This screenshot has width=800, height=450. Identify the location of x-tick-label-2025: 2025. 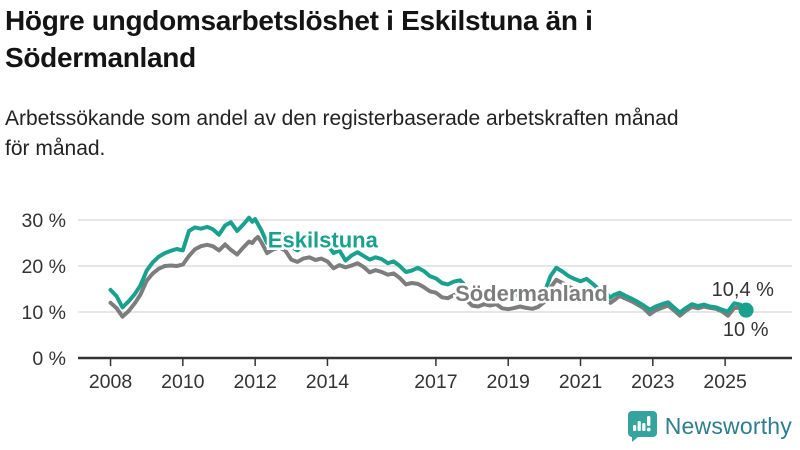
(725, 382).